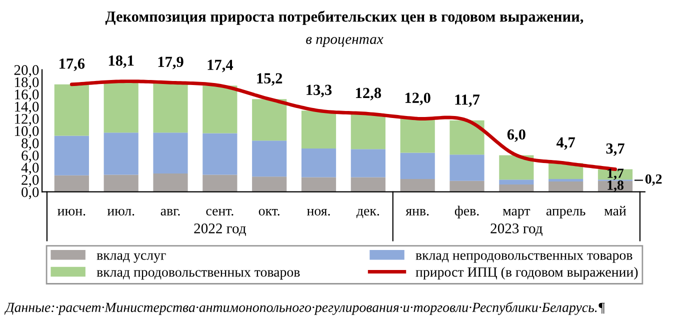  I want to click on text: 2023 год, so click(516, 230).